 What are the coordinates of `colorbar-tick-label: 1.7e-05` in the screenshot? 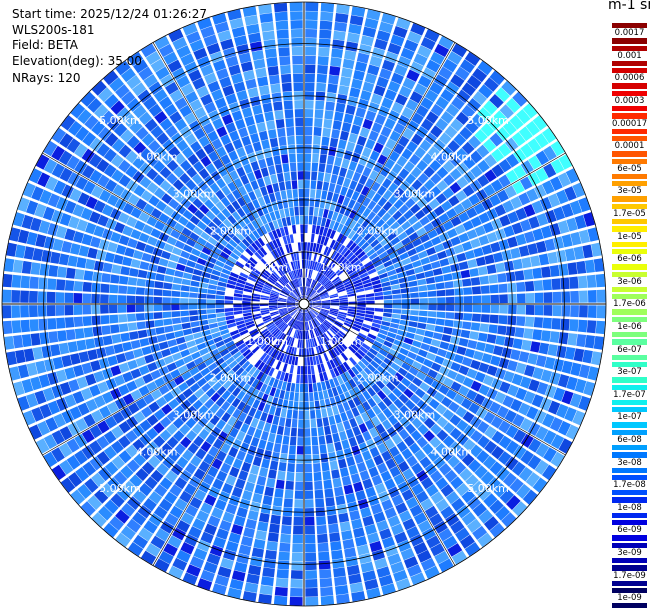 It's located at (629, 214).